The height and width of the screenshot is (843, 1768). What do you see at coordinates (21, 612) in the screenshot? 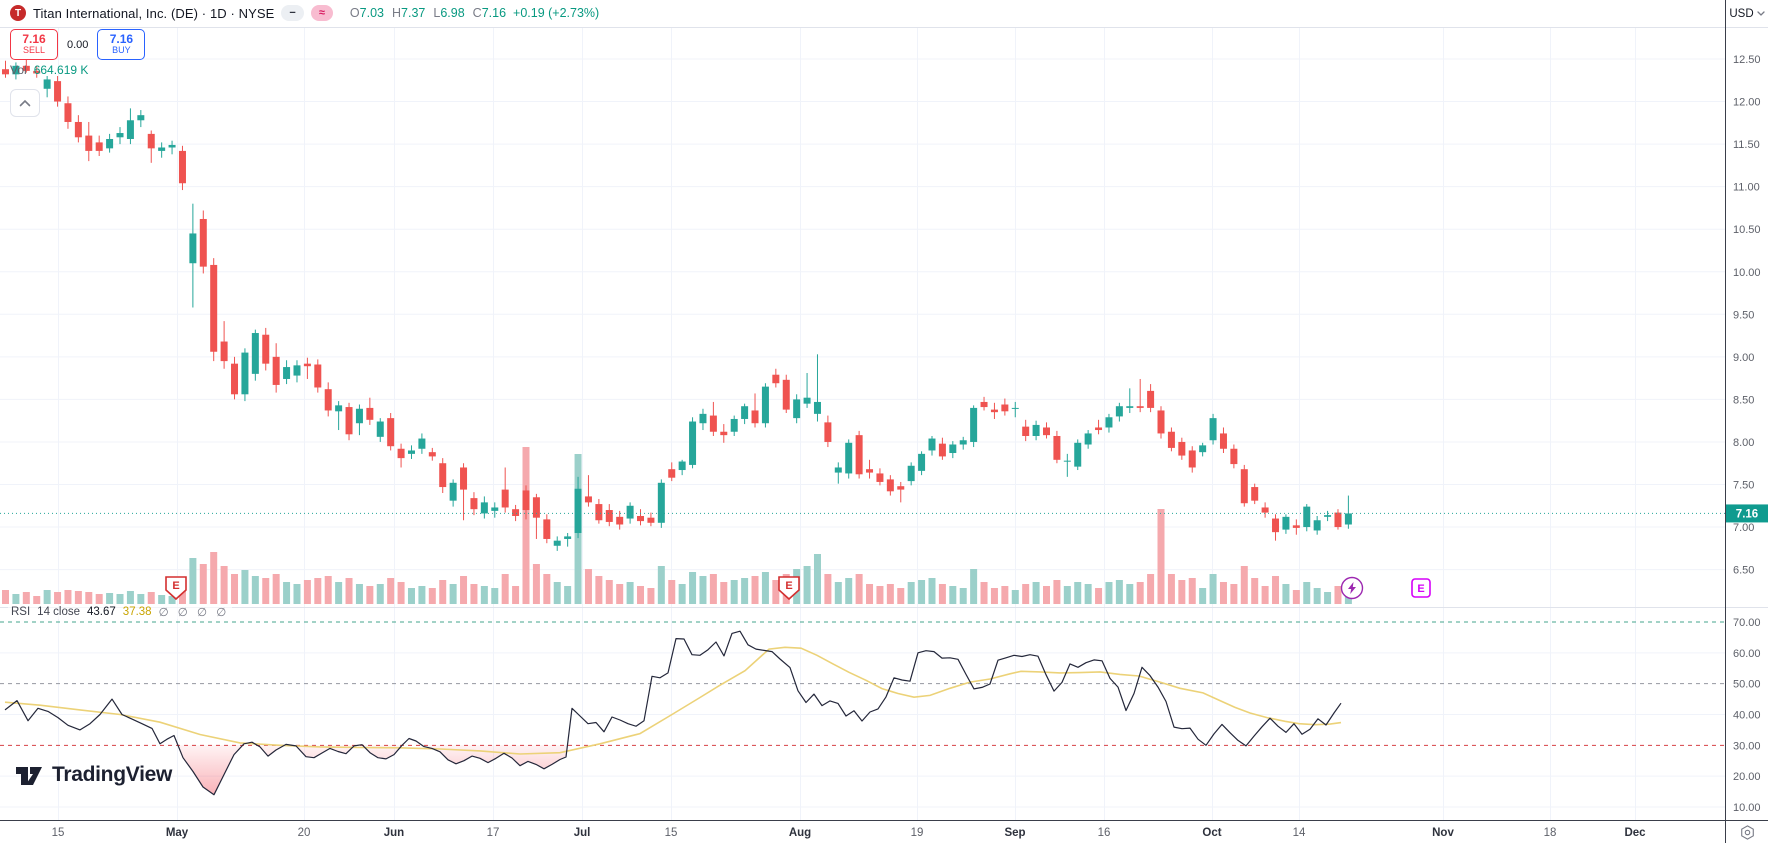
I see `rsi-indicator-name: RSI` at bounding box center [21, 612].